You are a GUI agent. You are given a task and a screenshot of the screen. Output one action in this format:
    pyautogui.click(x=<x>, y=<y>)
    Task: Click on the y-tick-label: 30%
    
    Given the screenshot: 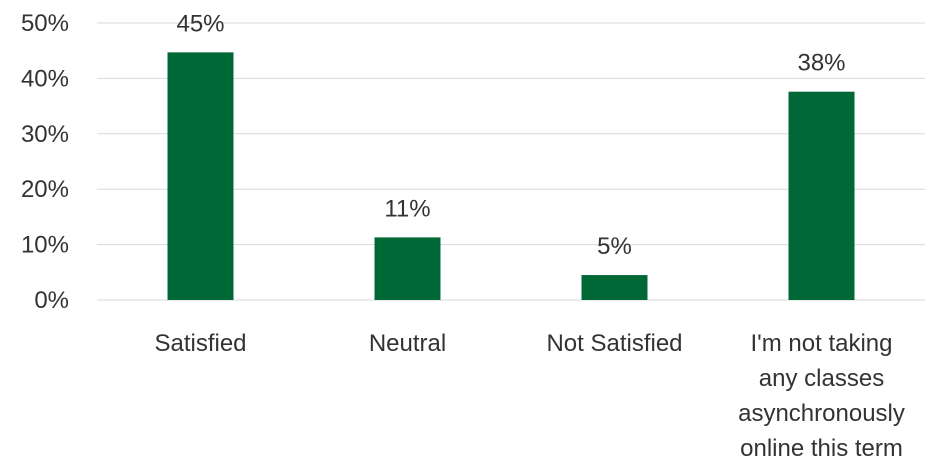 What is the action you would take?
    pyautogui.click(x=45, y=134)
    